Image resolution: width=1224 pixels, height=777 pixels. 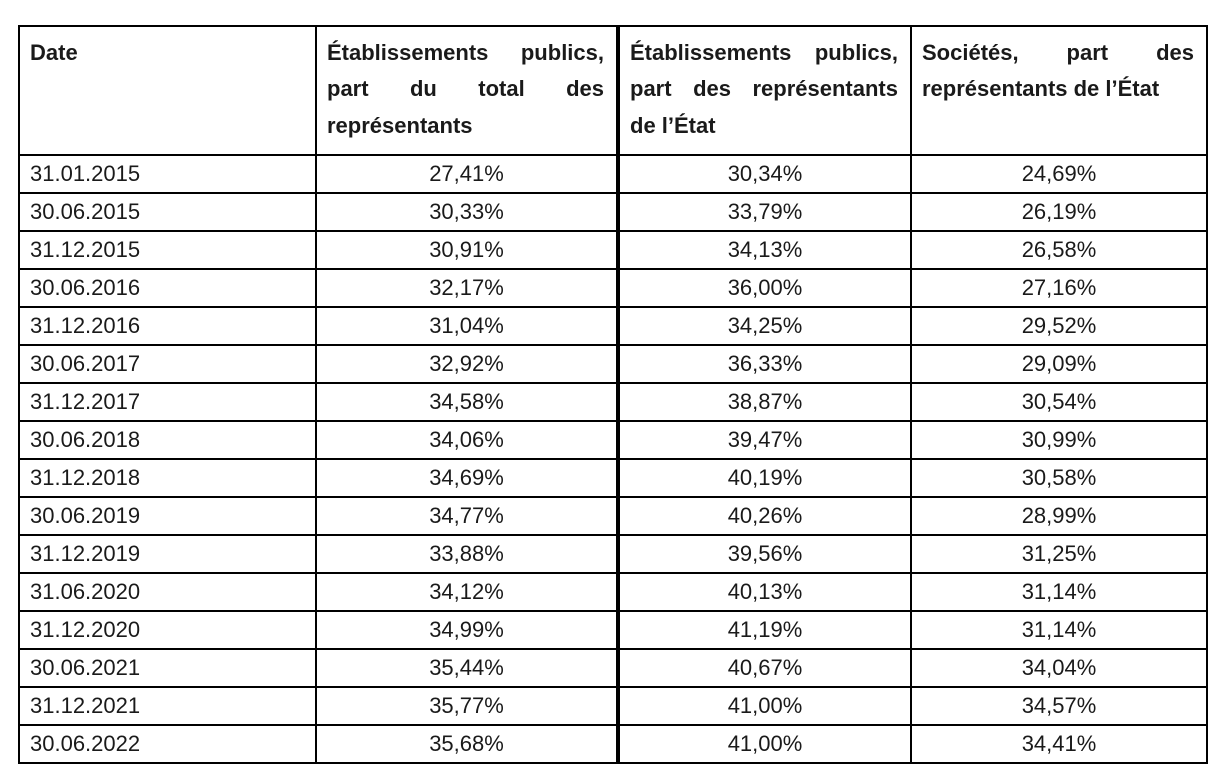 What do you see at coordinates (167, 90) in the screenshot?
I see `header-date: Date` at bounding box center [167, 90].